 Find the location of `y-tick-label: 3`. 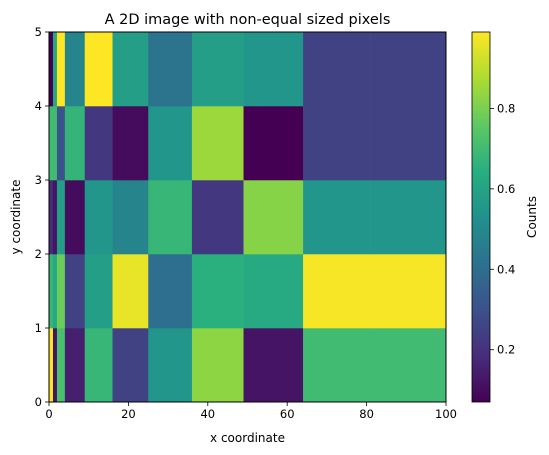

y-tick-label: 3 is located at coordinates (38, 180).